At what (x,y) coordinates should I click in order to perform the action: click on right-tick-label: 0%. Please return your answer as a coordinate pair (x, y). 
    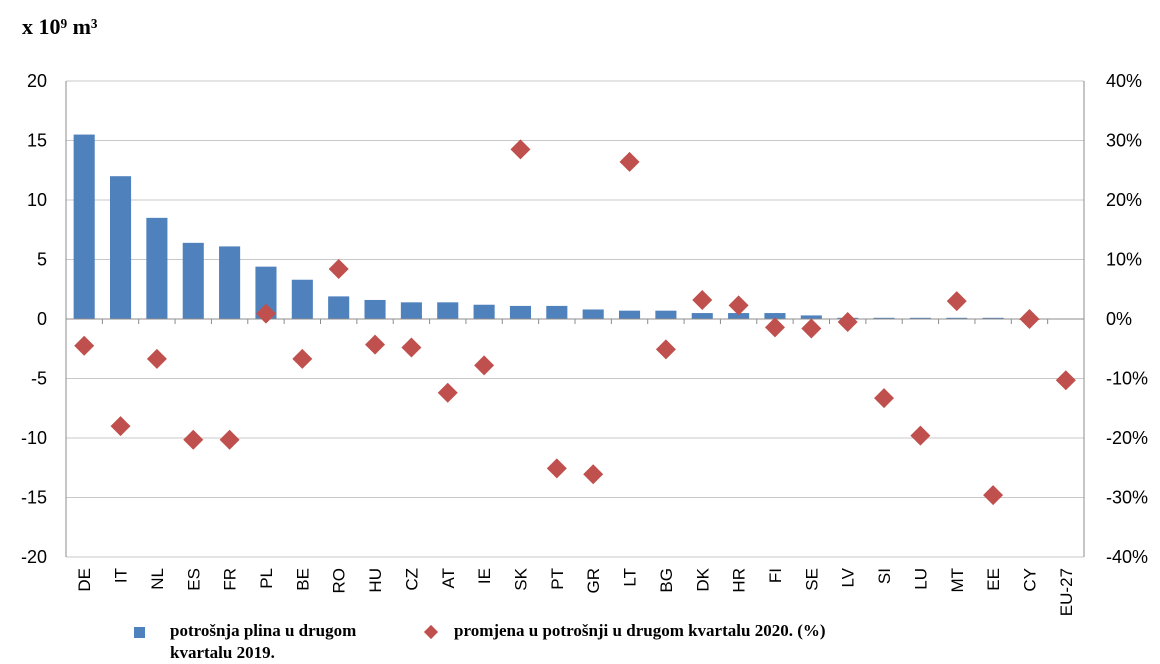
    Looking at the image, I should click on (1119, 319).